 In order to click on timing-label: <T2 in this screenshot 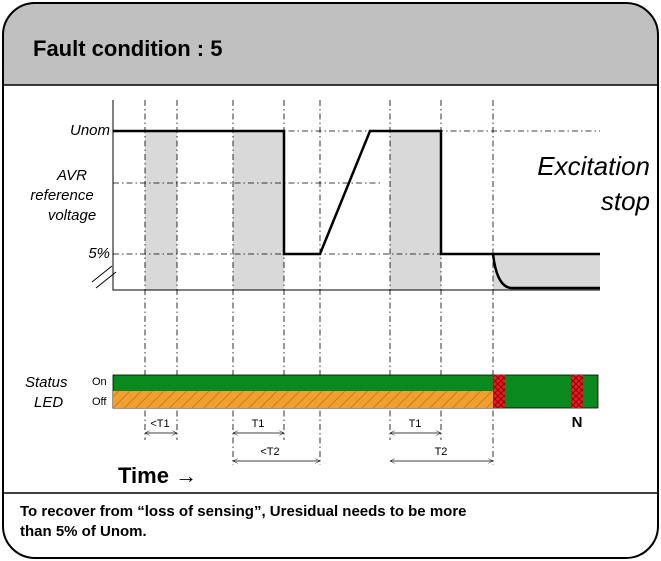, I will do `click(269, 452)`.